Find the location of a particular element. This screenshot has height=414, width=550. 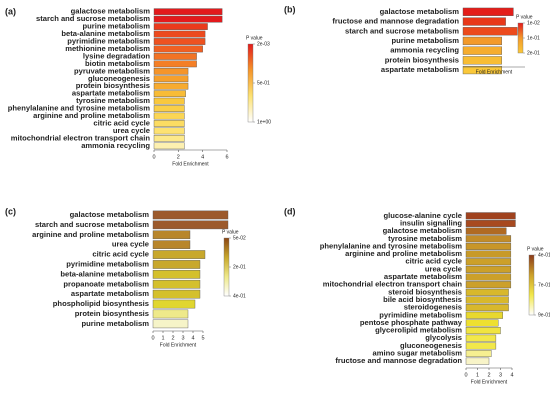

colorbar-label: 1e+00 is located at coordinates (264, 122).